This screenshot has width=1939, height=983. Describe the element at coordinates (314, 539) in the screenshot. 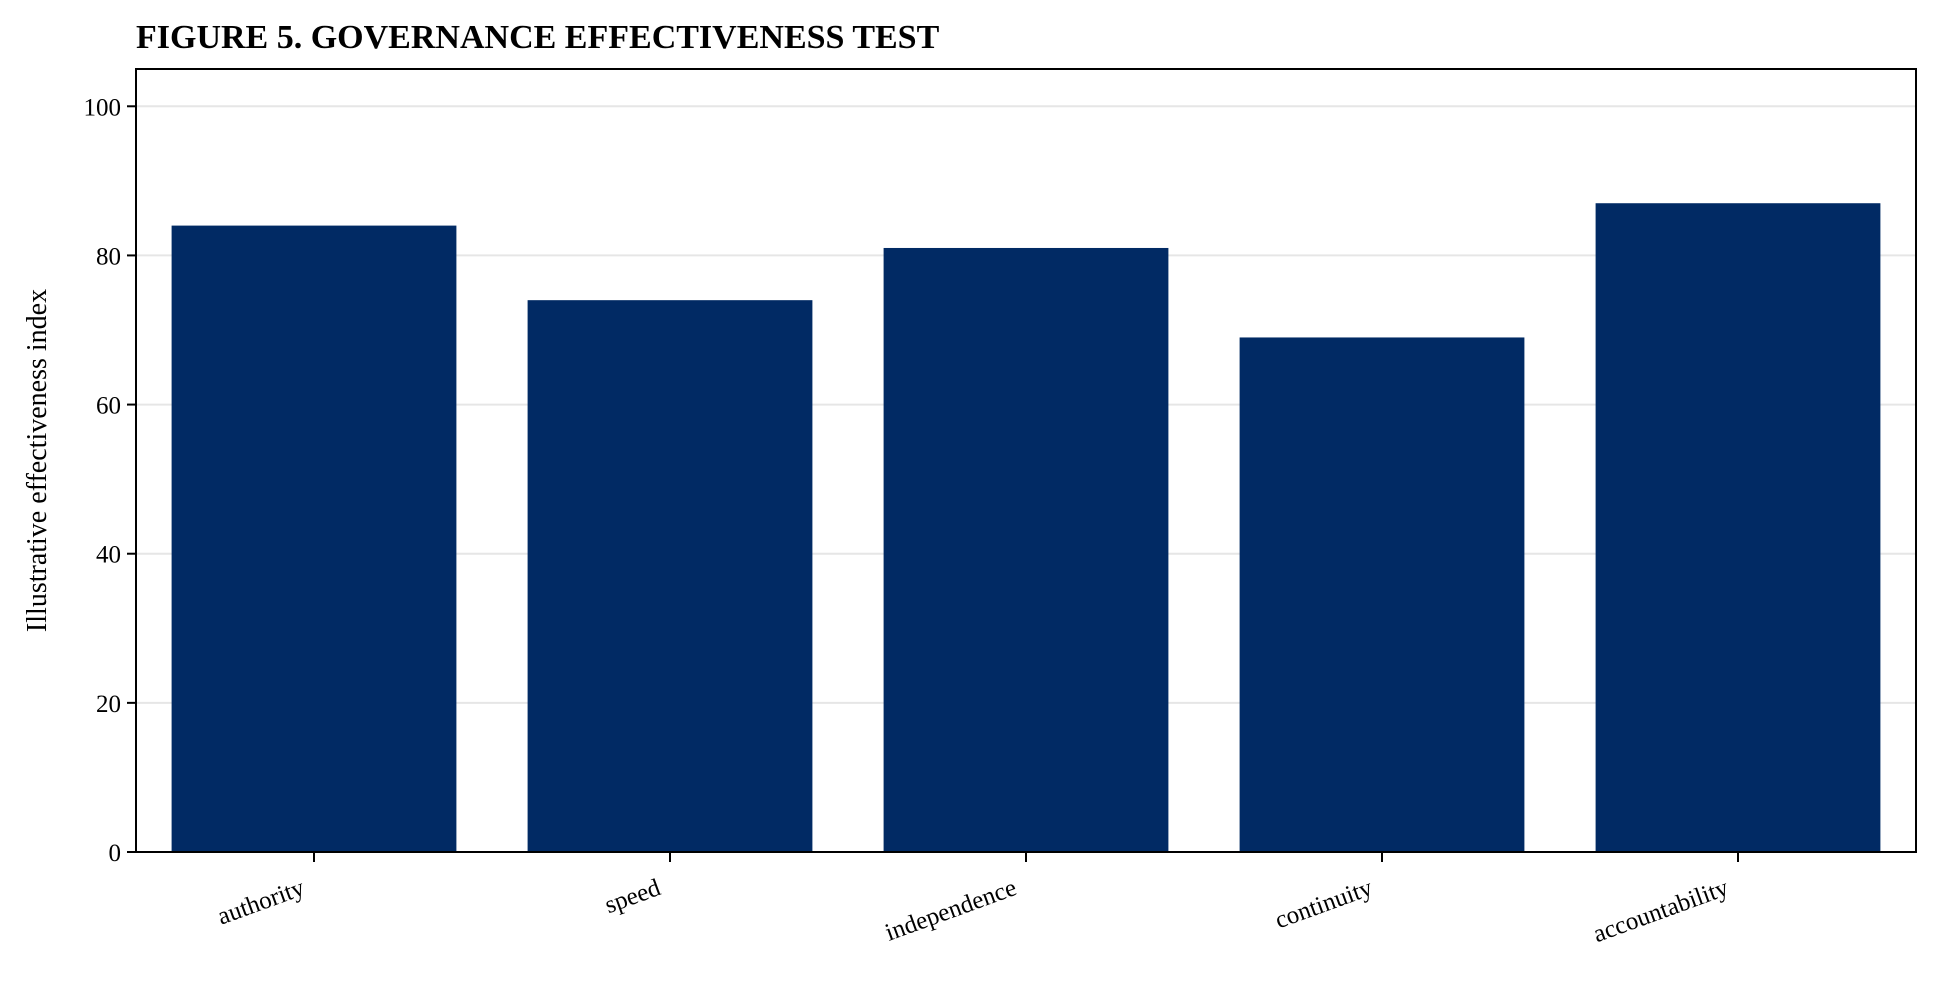

I see `bar-authority` at that location.